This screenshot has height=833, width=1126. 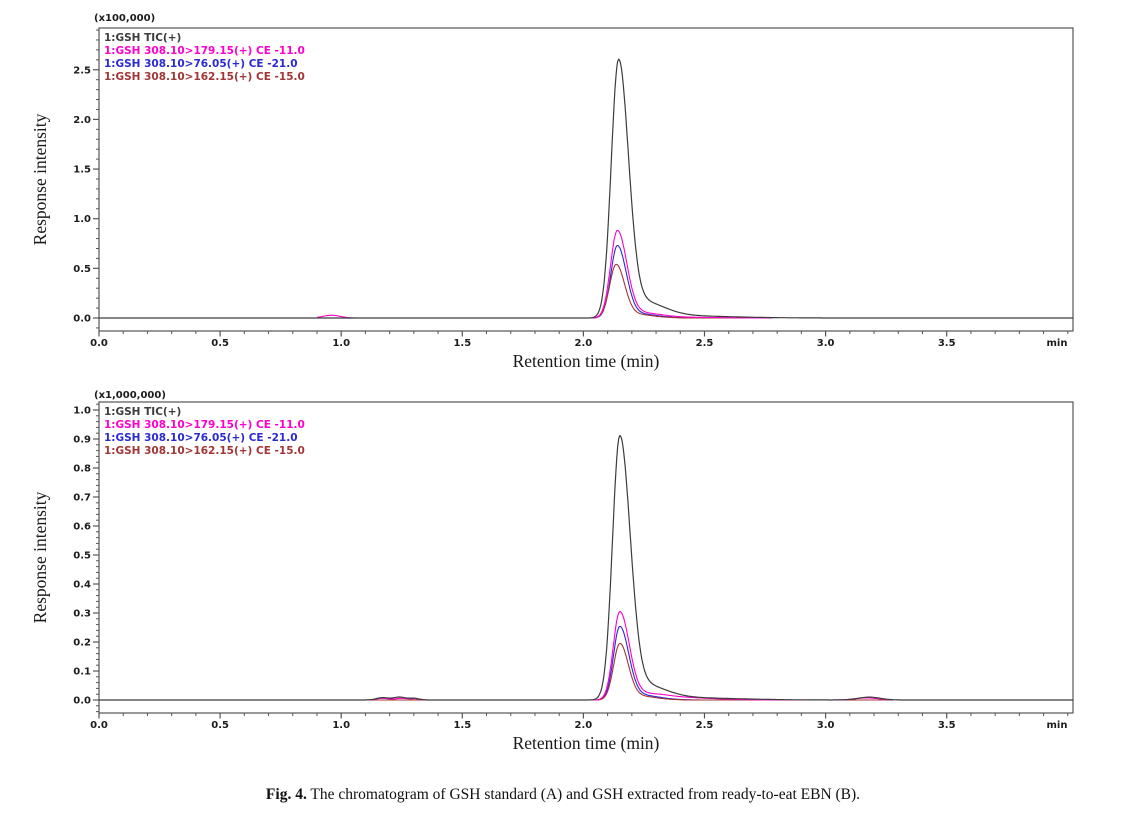 I want to click on y-tick-label: 2.0, so click(x=82, y=120).